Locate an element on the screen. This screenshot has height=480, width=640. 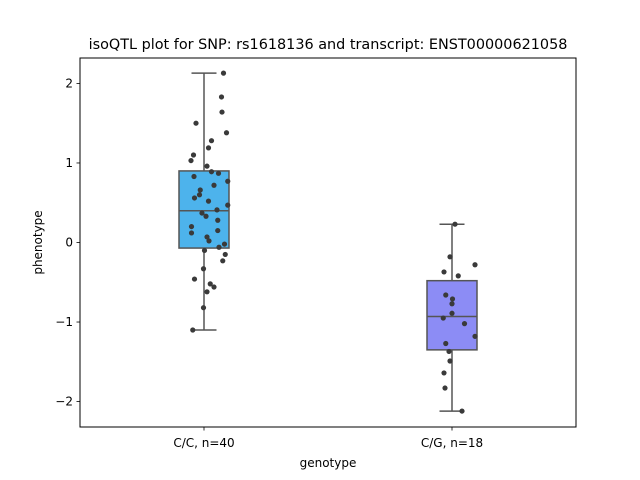
y-tick-label: 0 is located at coordinates (69, 243).